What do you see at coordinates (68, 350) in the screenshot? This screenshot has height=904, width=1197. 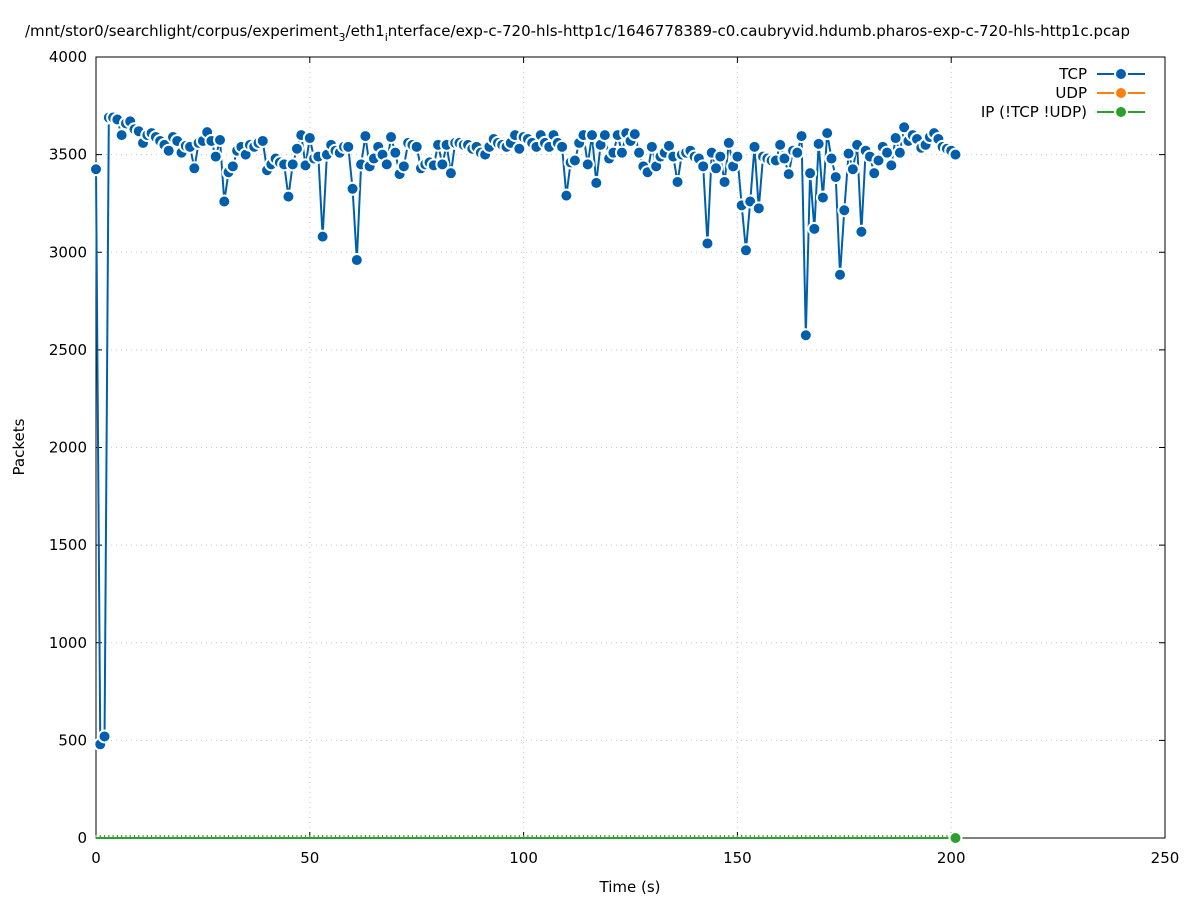 I see `y-tick-label: 2500` at bounding box center [68, 350].